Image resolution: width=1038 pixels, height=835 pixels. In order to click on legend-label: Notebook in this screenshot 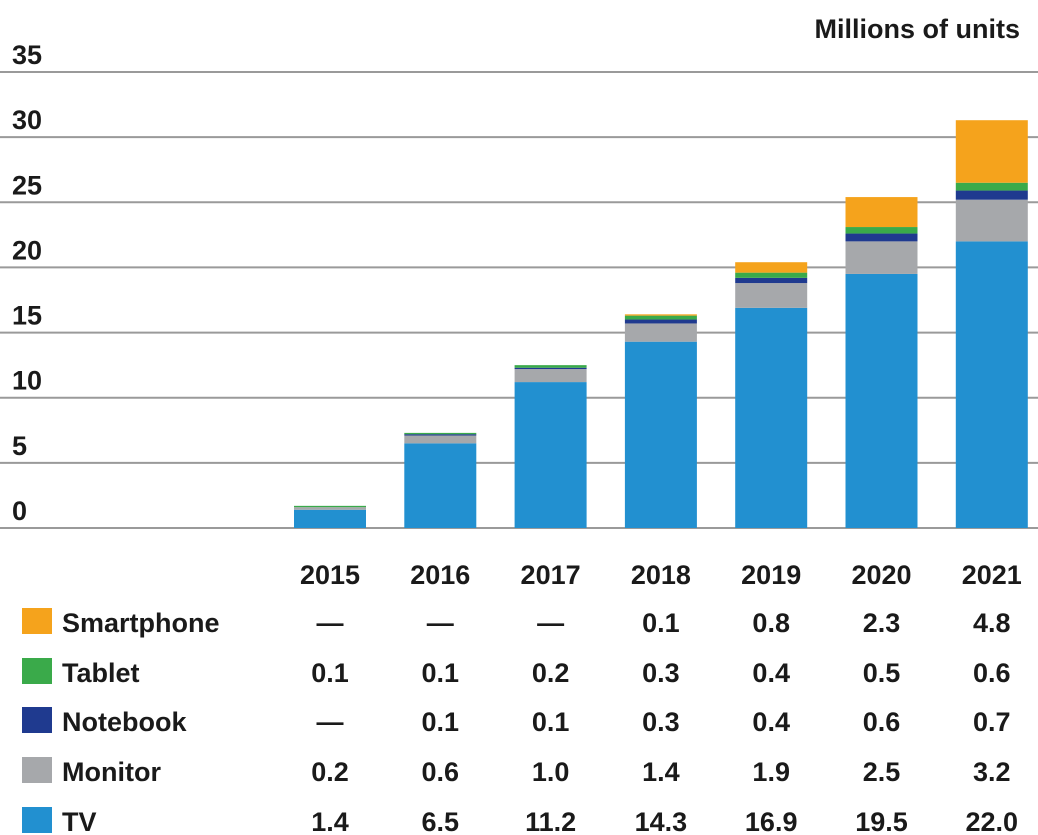, I will do `click(124, 722)`.